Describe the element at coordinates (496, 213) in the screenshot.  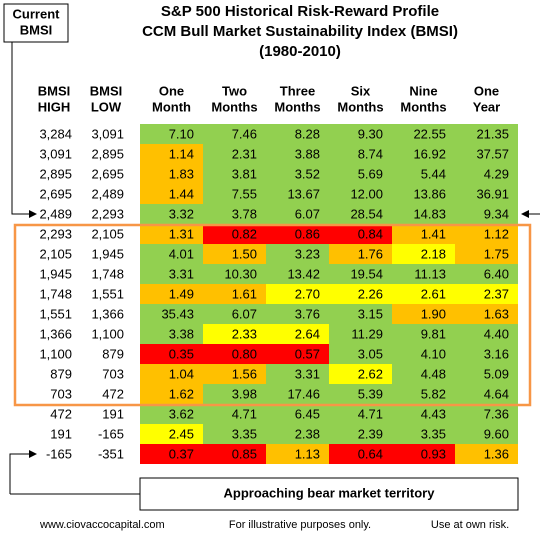
I see `cell-value: 9.34` at that location.